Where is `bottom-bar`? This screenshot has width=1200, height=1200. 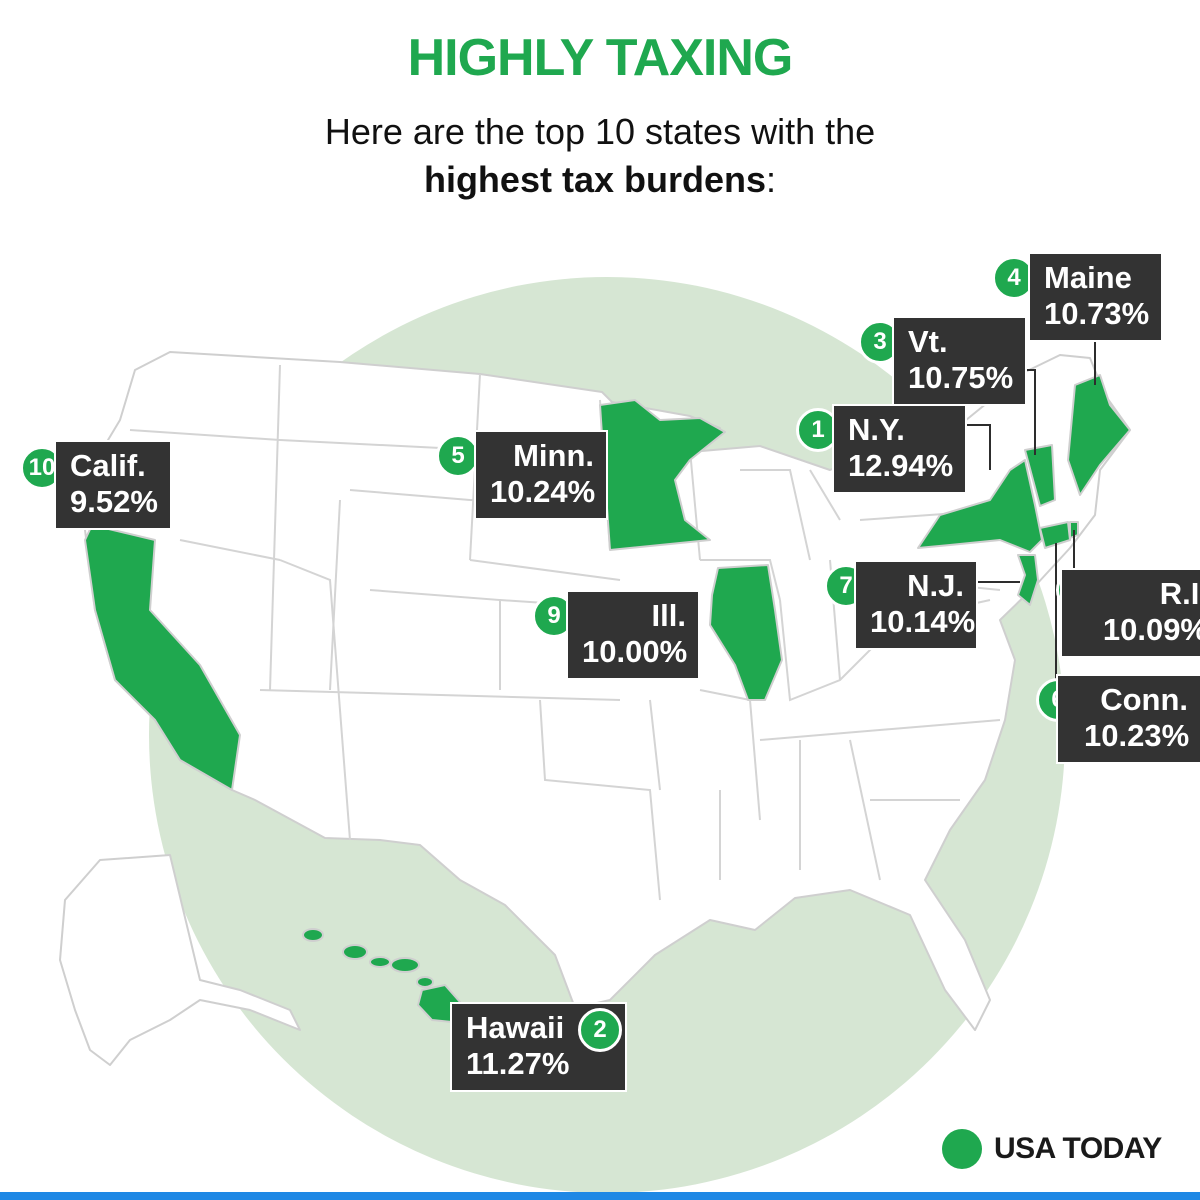 bottom-bar is located at coordinates (600, 1196).